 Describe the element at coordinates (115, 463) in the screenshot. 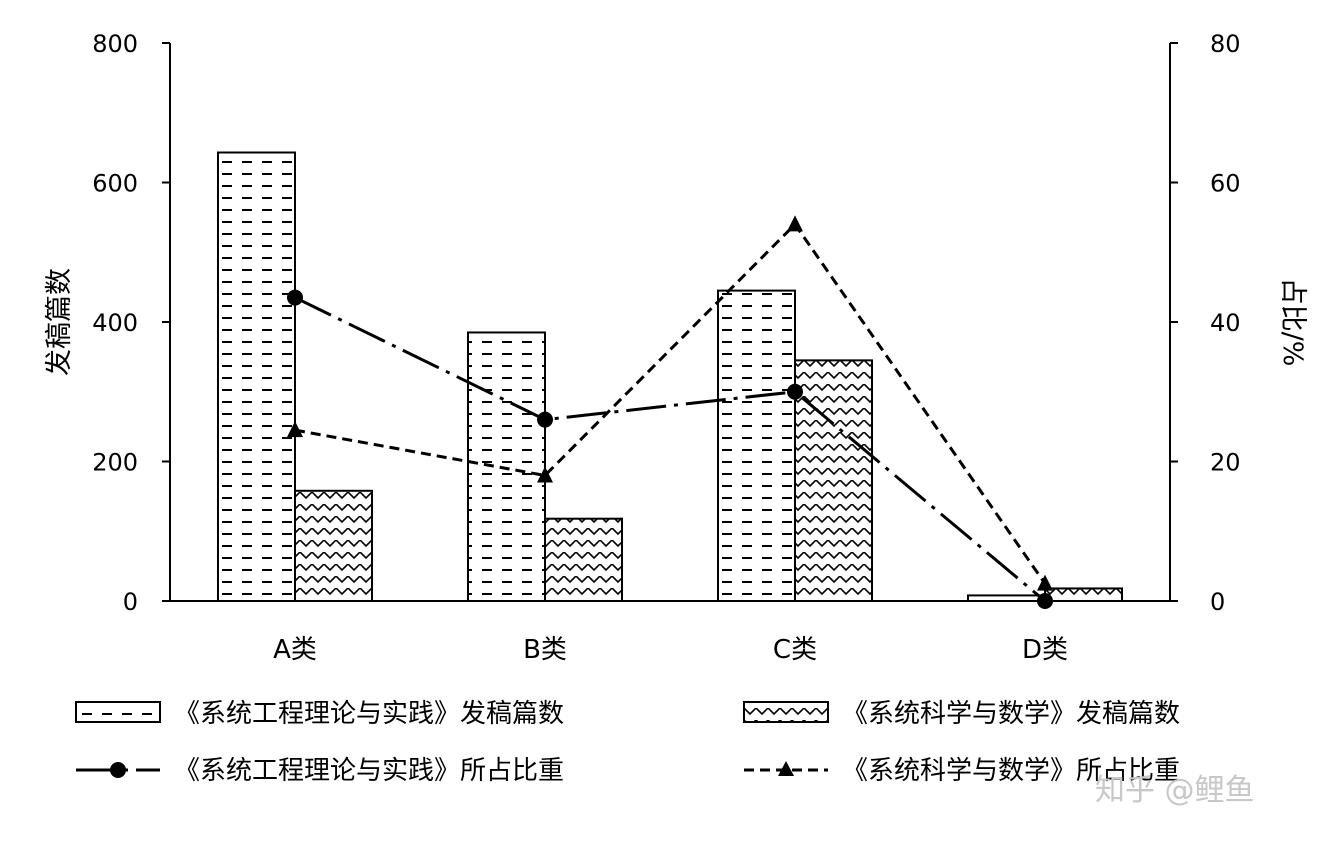

I see `y-tick-label: 200` at that location.